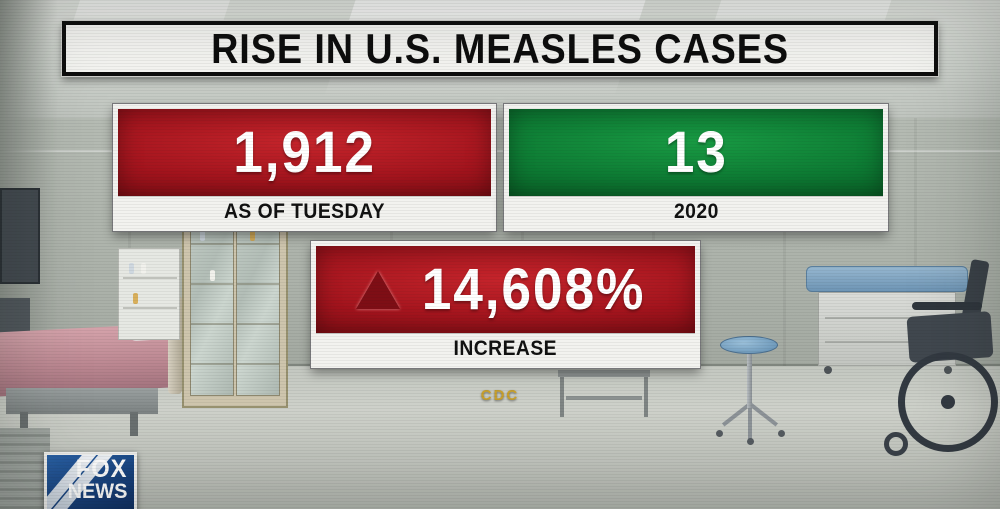 Image resolution: width=1000 pixels, height=509 pixels. Describe the element at coordinates (20, 236) in the screenshot. I see `wall-monitor` at that location.